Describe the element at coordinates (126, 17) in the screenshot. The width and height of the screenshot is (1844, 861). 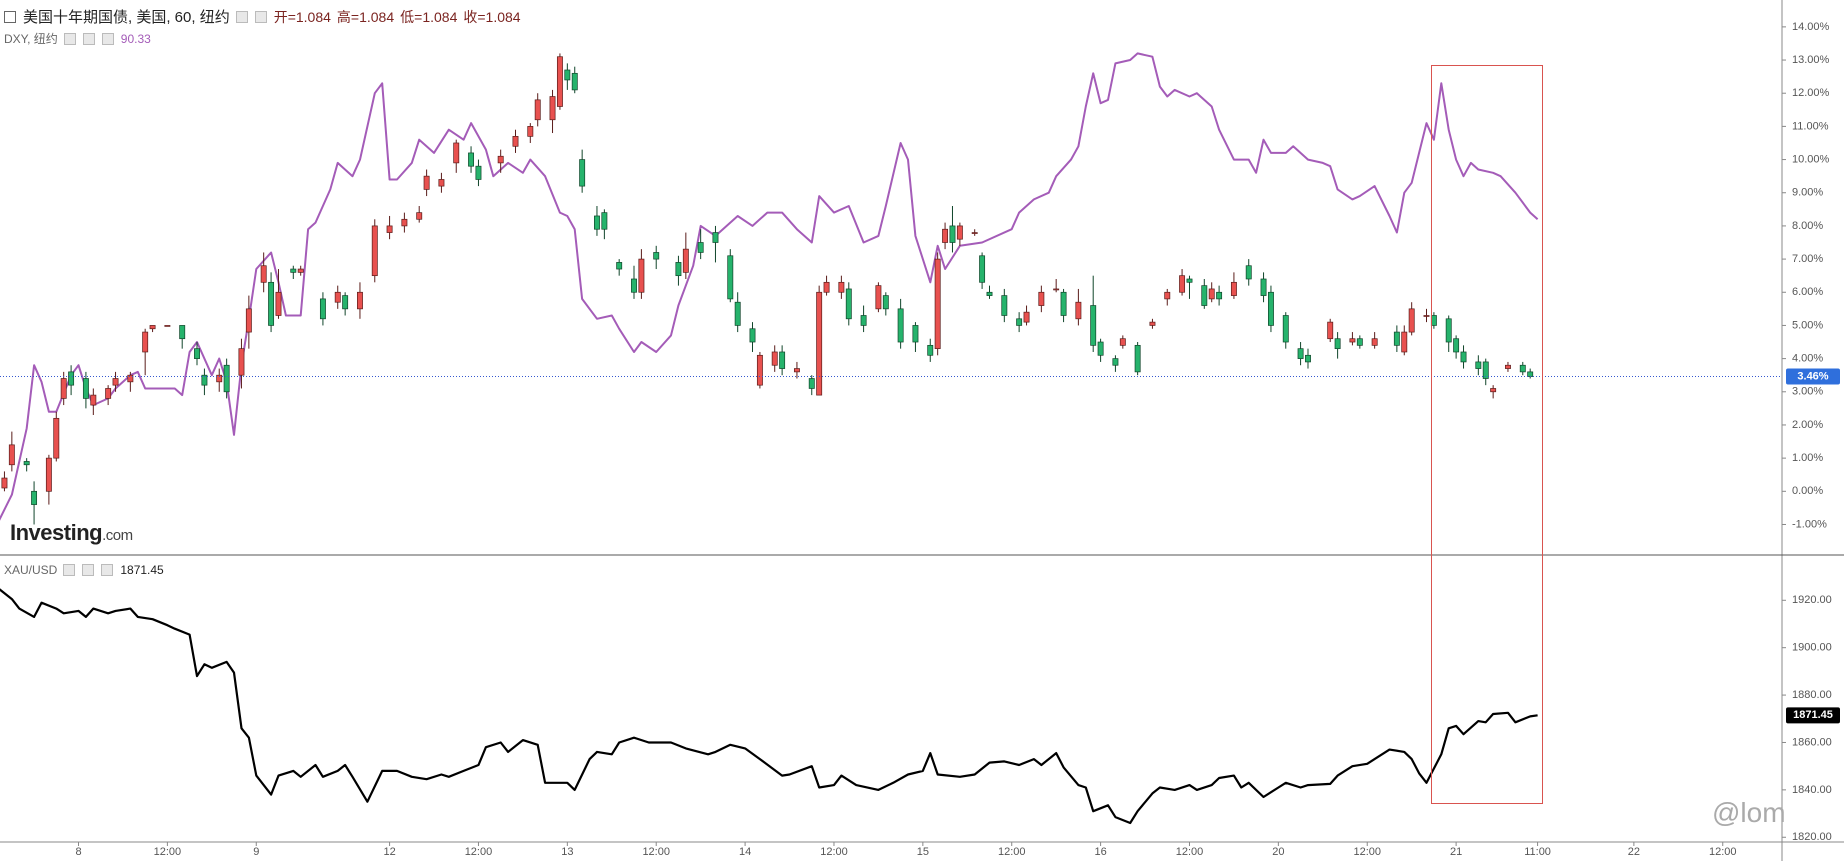
I see `main-title: 美国十年期国债, 美国, 60, 纽约` at that location.